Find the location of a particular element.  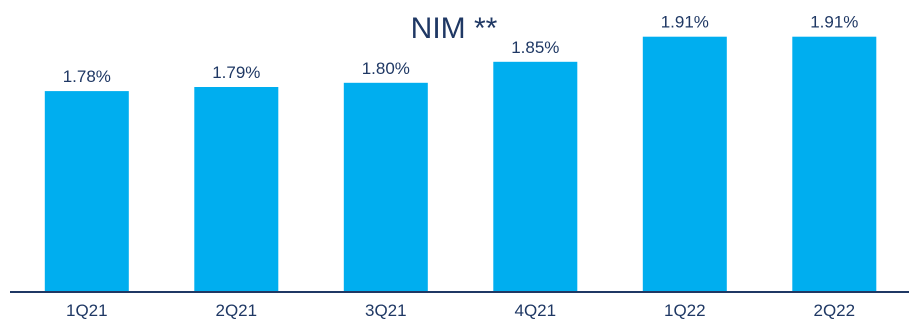

data-label-2q21: 1.79% is located at coordinates (236, 72).